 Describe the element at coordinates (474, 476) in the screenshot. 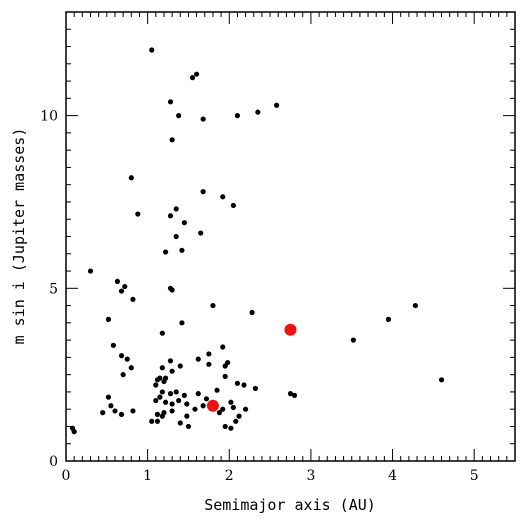

I see `x-tick-label: 5` at that location.